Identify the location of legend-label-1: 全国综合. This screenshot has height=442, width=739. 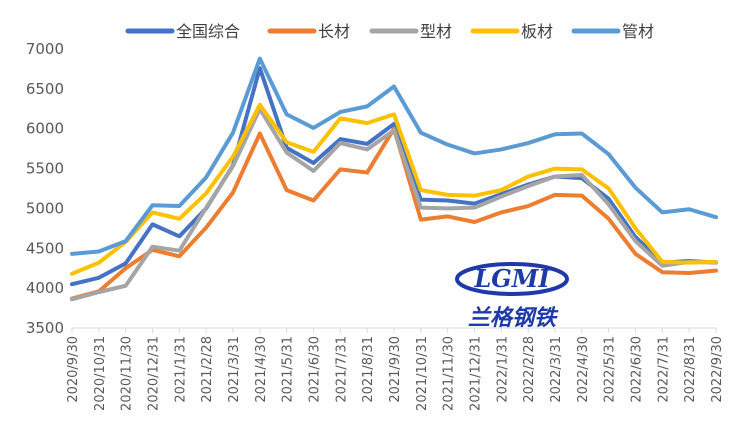
(208, 31).